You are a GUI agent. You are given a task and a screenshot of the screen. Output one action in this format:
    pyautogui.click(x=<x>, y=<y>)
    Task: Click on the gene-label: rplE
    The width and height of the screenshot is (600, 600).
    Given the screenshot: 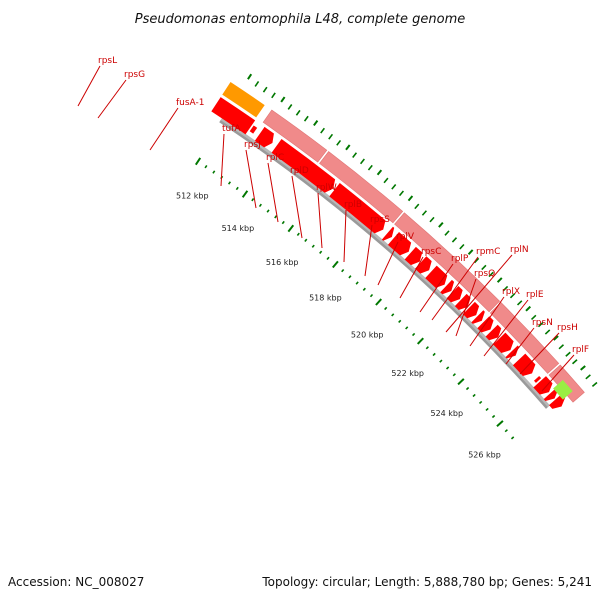 What is the action you would take?
    pyautogui.click(x=535, y=295)
    